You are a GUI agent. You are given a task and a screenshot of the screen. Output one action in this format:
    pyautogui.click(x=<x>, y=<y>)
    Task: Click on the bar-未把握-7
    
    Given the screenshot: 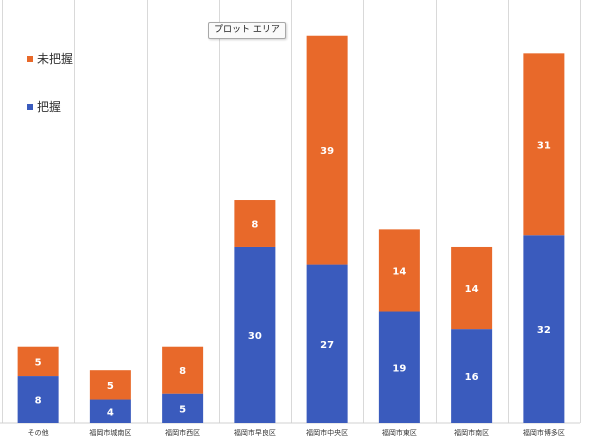 What is the action you would take?
    pyautogui.click(x=472, y=288)
    